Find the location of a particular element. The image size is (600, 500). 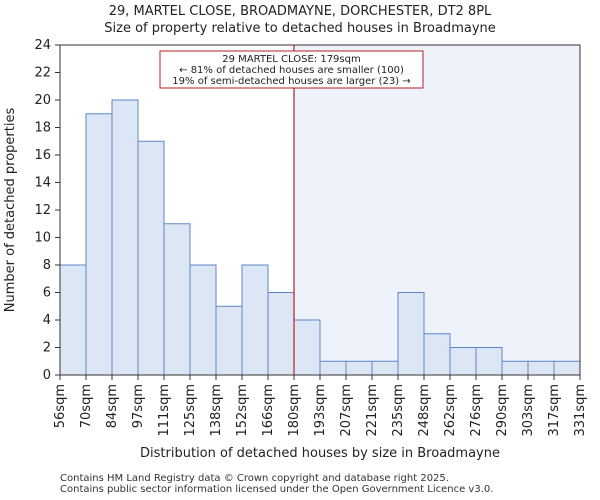

x-tick-label: 166sqm is located at coordinates (268, 410).